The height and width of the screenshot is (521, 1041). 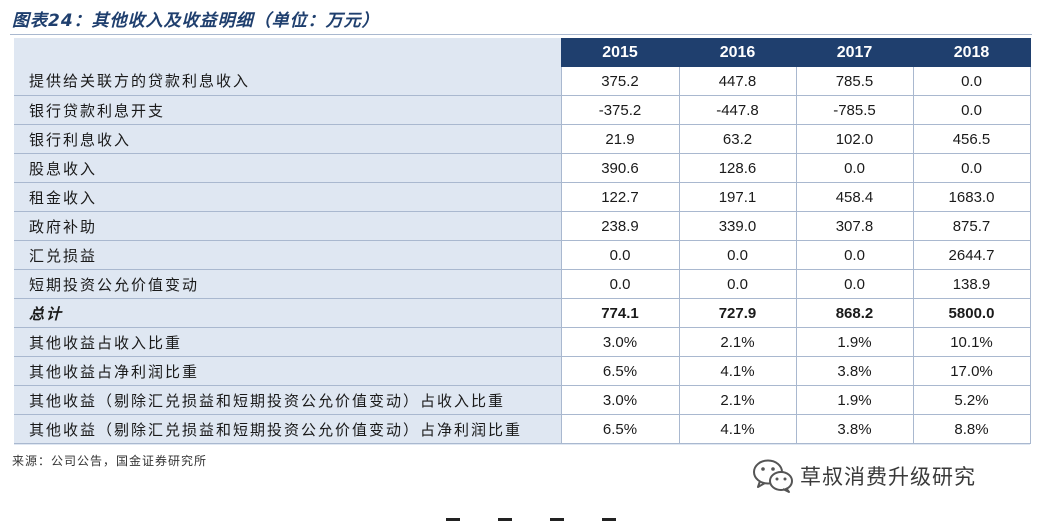 I want to click on value-cell-2017: 307.8, so click(x=854, y=226).